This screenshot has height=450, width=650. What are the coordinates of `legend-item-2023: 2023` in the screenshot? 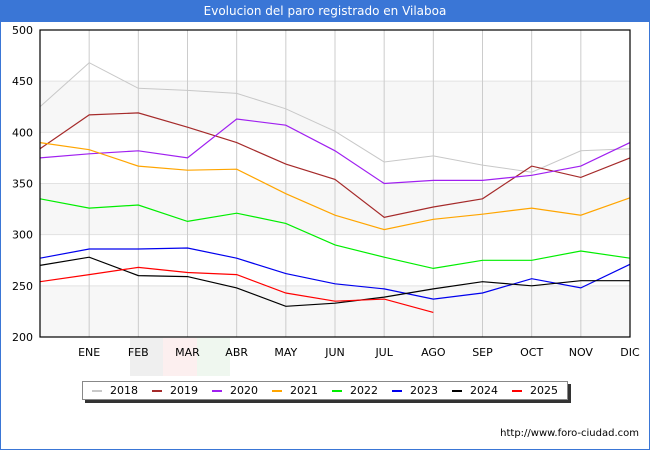 It's located at (415, 390).